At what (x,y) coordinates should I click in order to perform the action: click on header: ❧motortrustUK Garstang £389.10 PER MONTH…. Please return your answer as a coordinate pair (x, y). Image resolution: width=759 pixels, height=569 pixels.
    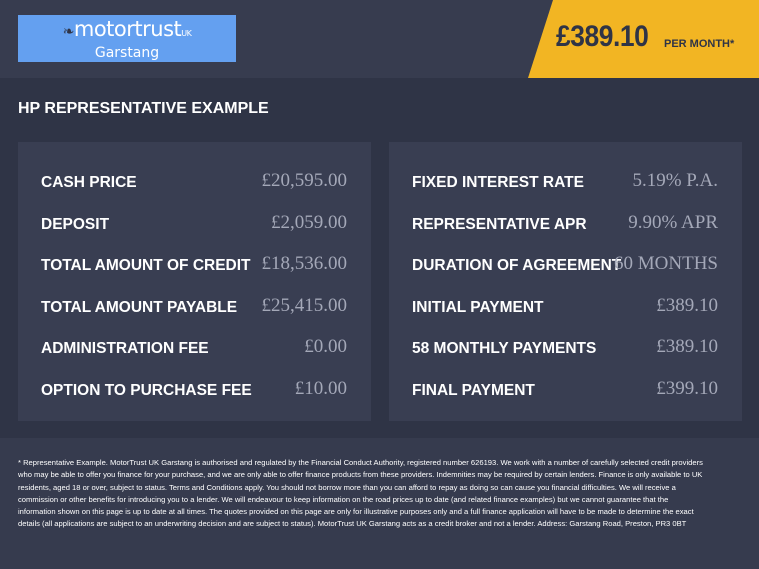
    Looking at the image, I should click on (379, 39).